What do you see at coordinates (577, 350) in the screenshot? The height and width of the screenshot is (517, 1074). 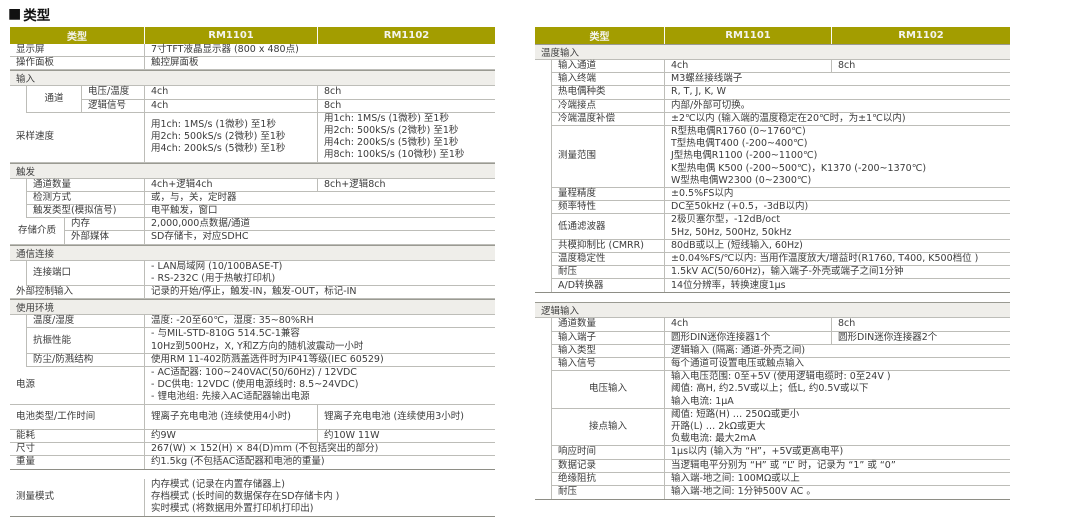 I see `value-line: 输入类型` at bounding box center [577, 350].